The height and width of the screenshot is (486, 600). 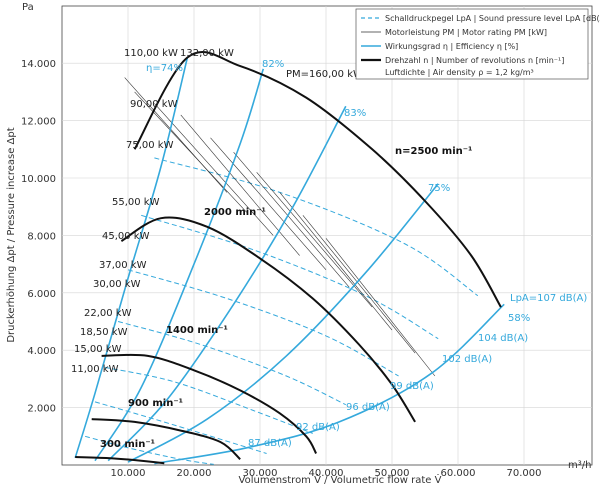 What do you see at coordinates (368, 407) in the screenshot?
I see `sound-label-96: 96 dB(A)` at bounding box center [368, 407].